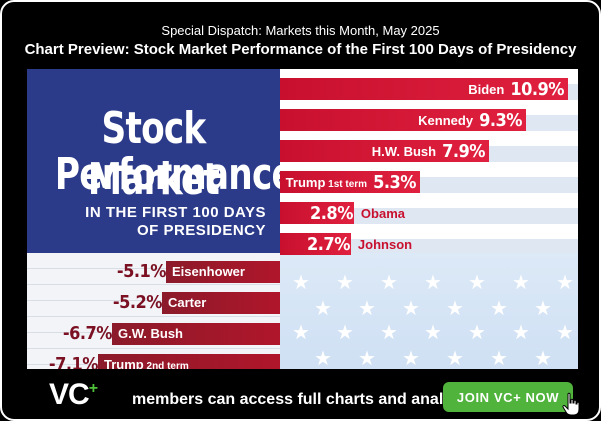  I want to click on chart-bar: -5.2% Carter, so click(192, 303).